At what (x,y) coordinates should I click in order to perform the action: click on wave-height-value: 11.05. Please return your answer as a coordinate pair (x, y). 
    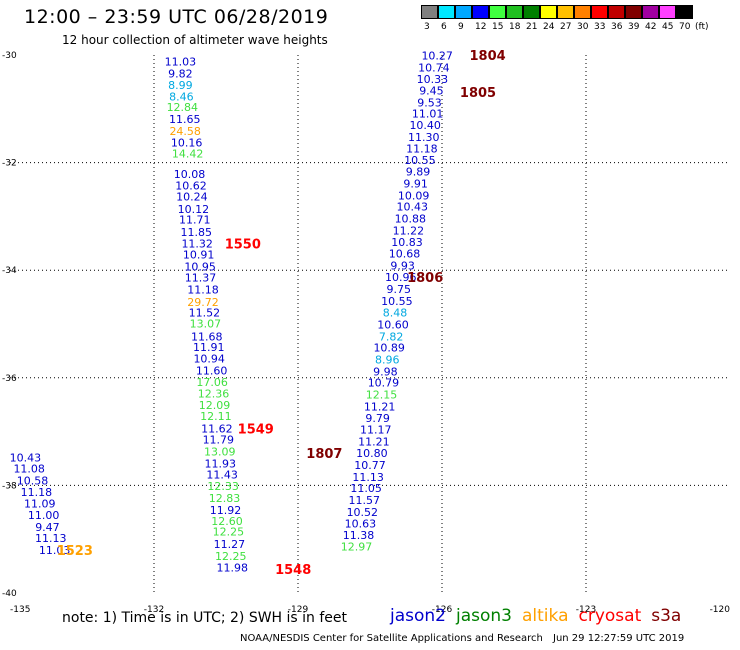
    Looking at the image, I should click on (366, 488).